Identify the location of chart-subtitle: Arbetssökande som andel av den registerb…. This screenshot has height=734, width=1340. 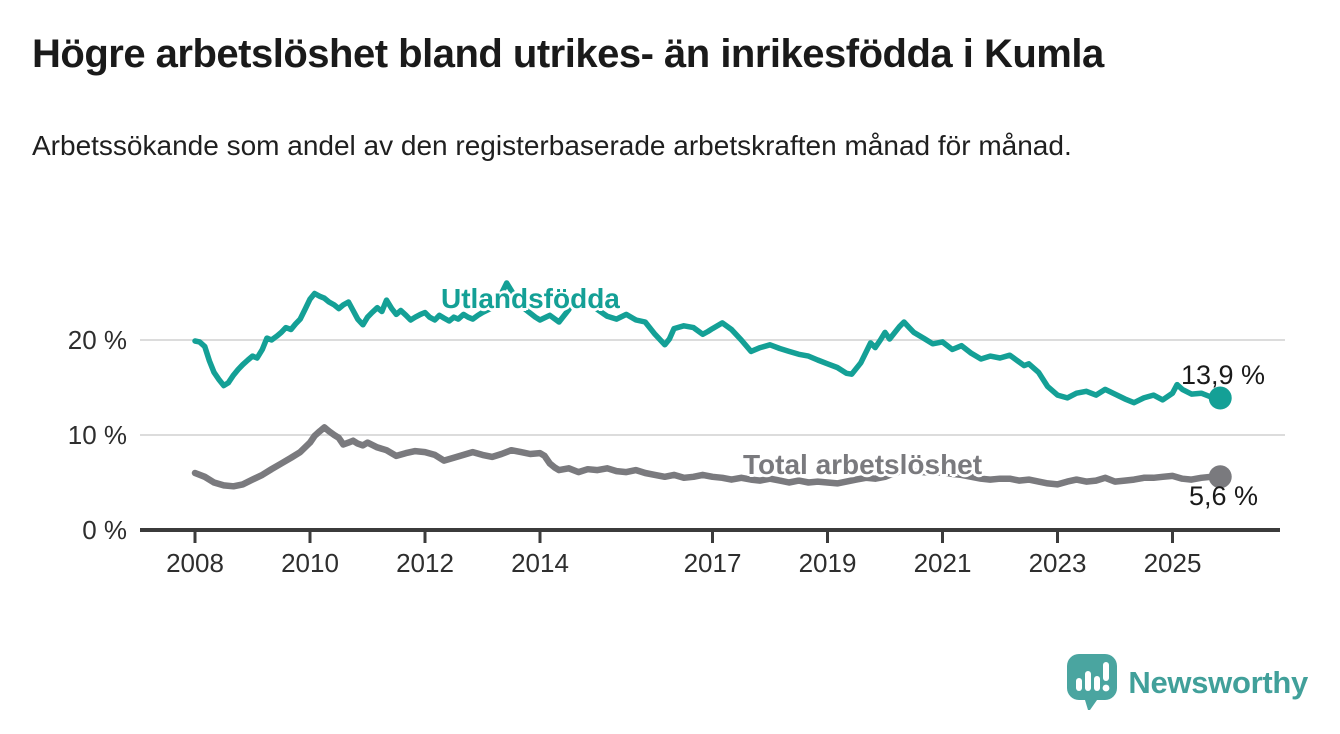
(552, 145).